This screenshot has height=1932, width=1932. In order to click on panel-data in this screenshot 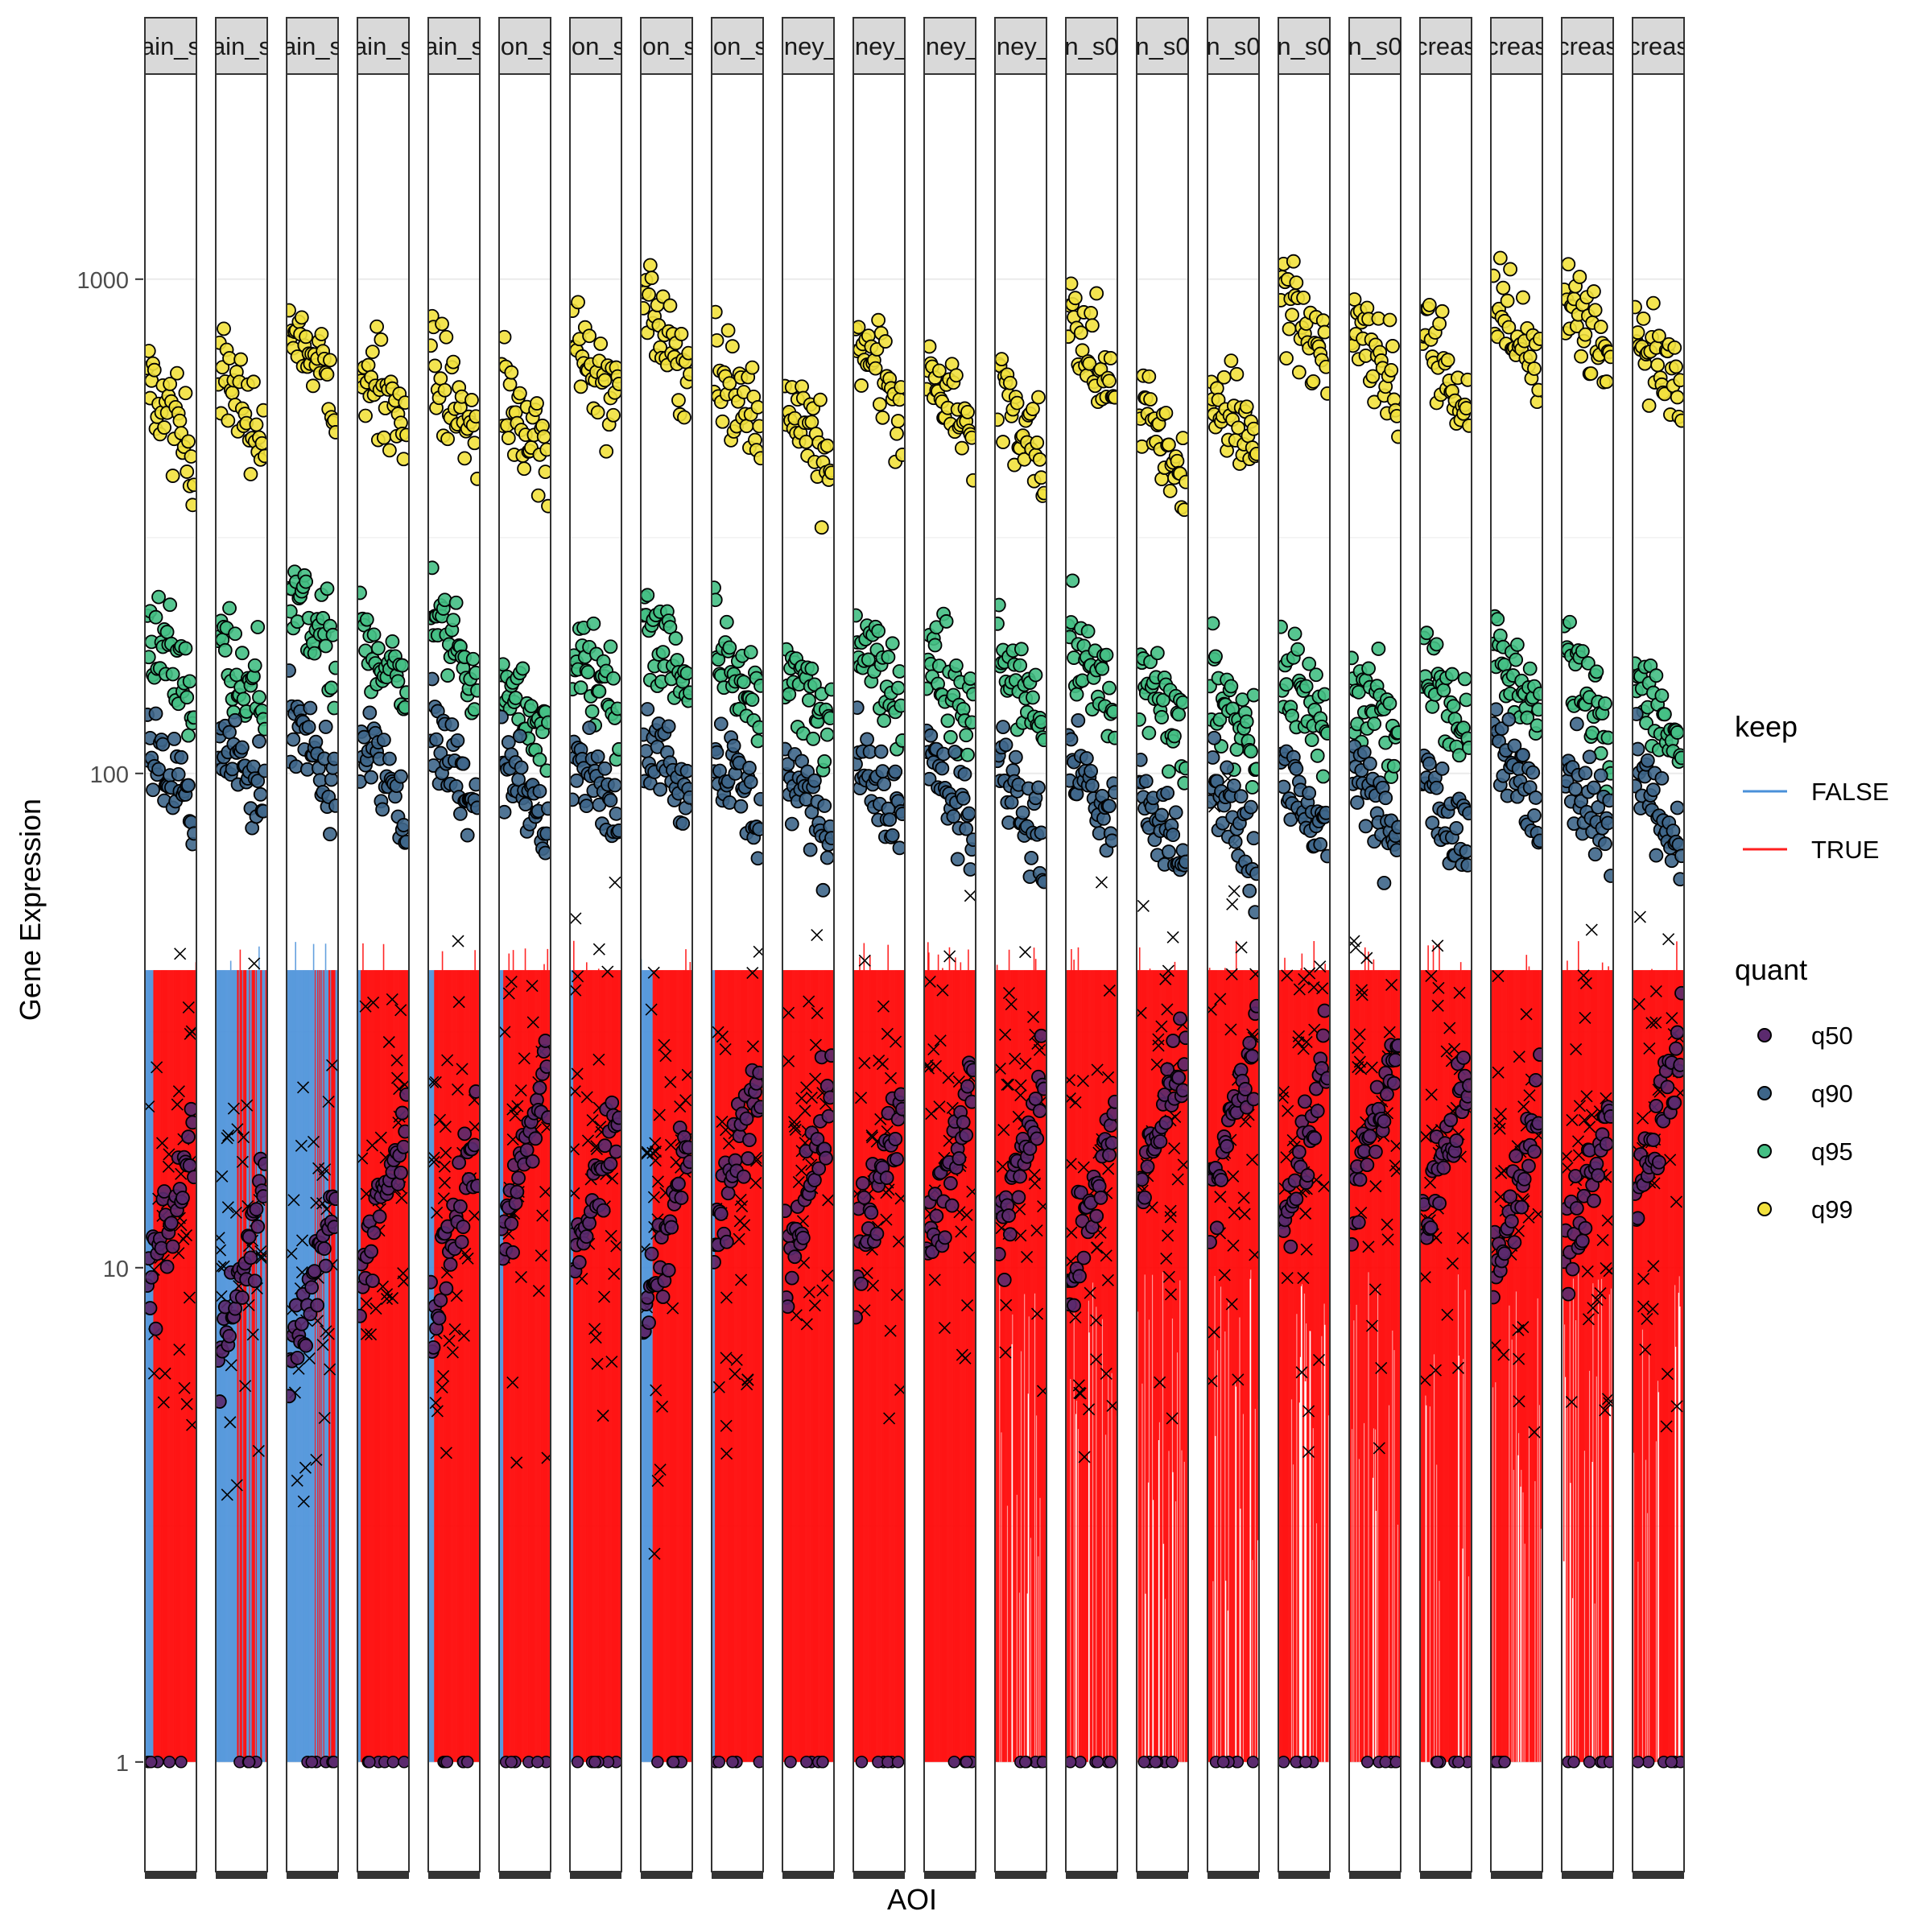, I will do `click(312, 1036)`.